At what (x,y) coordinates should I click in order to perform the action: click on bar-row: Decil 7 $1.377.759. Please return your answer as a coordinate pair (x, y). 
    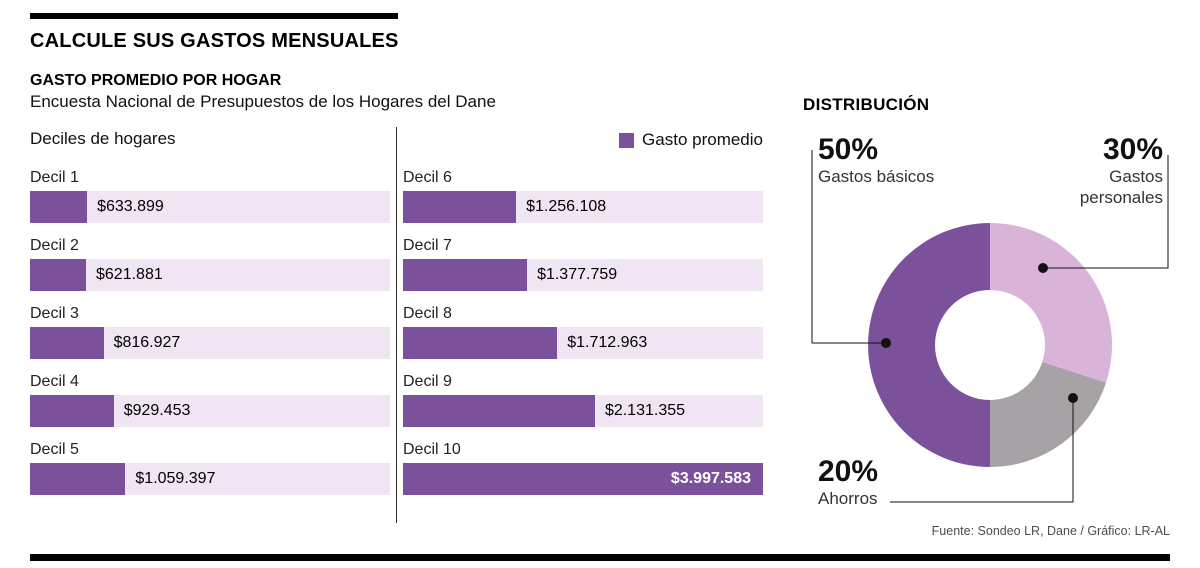
    Looking at the image, I should click on (583, 267).